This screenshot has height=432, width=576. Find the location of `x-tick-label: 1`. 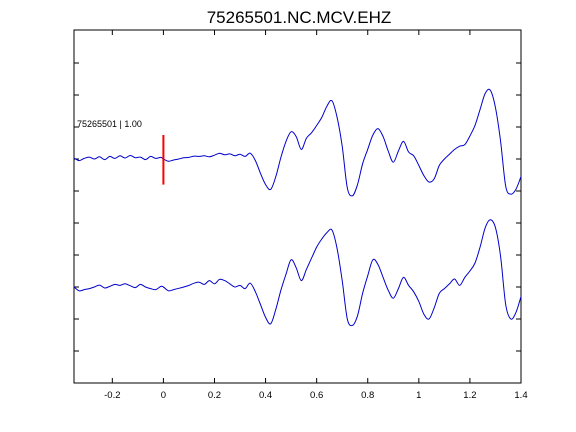

x-tick-label: 1 is located at coordinates (418, 395).